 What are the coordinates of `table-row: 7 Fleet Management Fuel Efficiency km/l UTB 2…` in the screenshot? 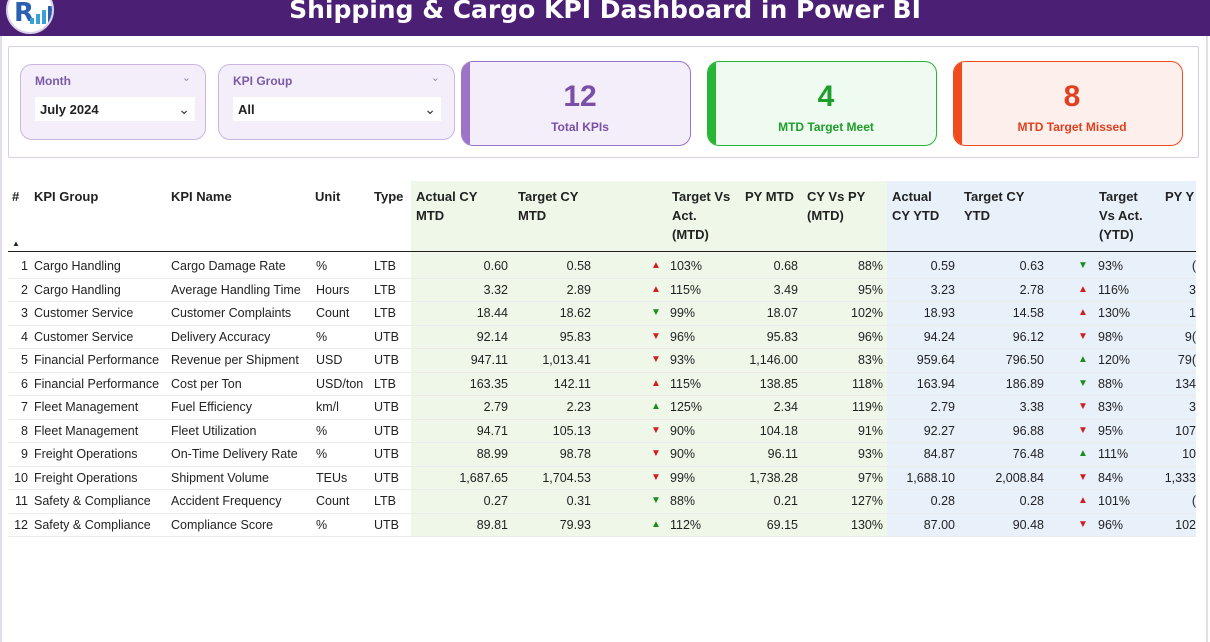 It's located at (602, 408).